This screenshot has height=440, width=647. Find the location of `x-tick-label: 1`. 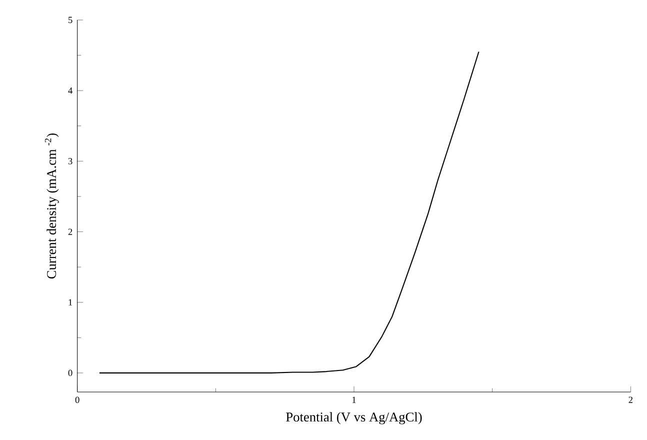

x-tick-label: 1 is located at coordinates (354, 399).